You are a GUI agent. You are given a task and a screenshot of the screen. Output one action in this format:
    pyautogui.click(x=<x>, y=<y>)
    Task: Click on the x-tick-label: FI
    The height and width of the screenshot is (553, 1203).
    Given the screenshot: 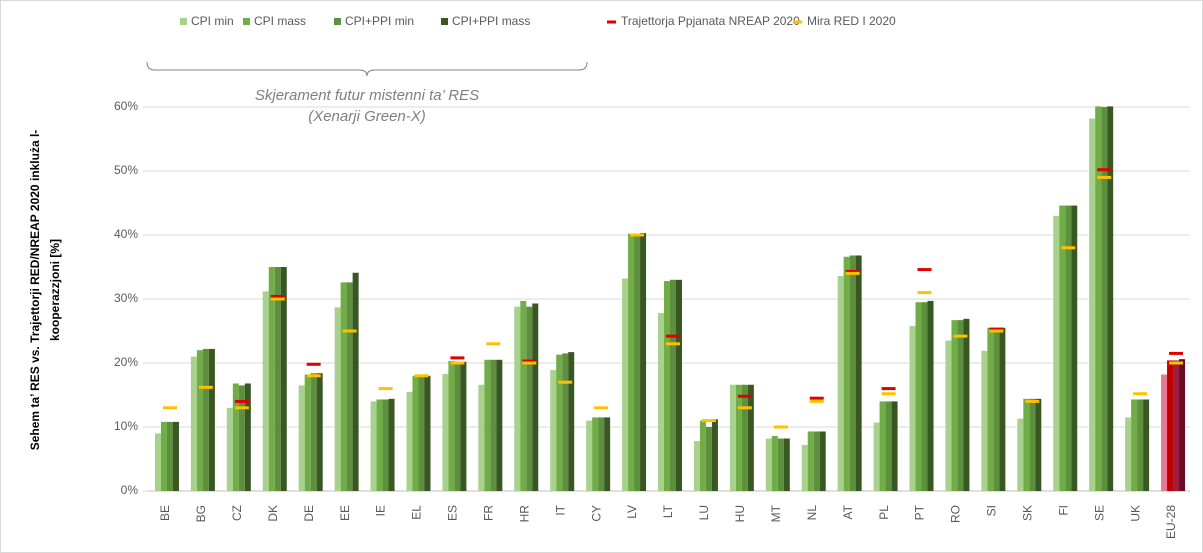 What is the action you would take?
    pyautogui.click(x=1063, y=510)
    